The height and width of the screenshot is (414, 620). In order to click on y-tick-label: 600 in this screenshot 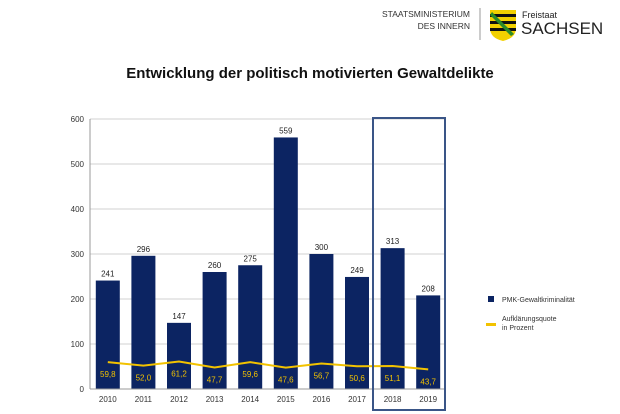, I will do `click(78, 119)`.